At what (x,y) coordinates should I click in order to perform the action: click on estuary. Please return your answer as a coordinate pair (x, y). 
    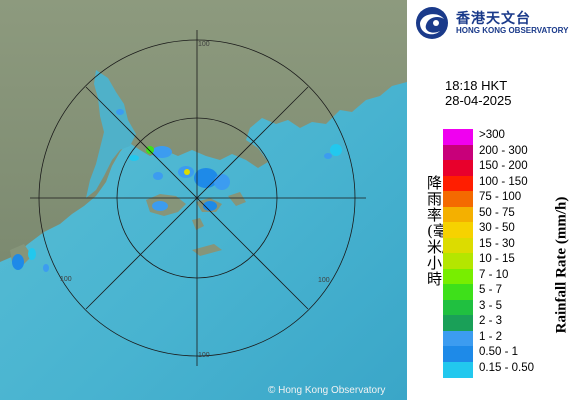
    Looking at the image, I should click on (111, 134).